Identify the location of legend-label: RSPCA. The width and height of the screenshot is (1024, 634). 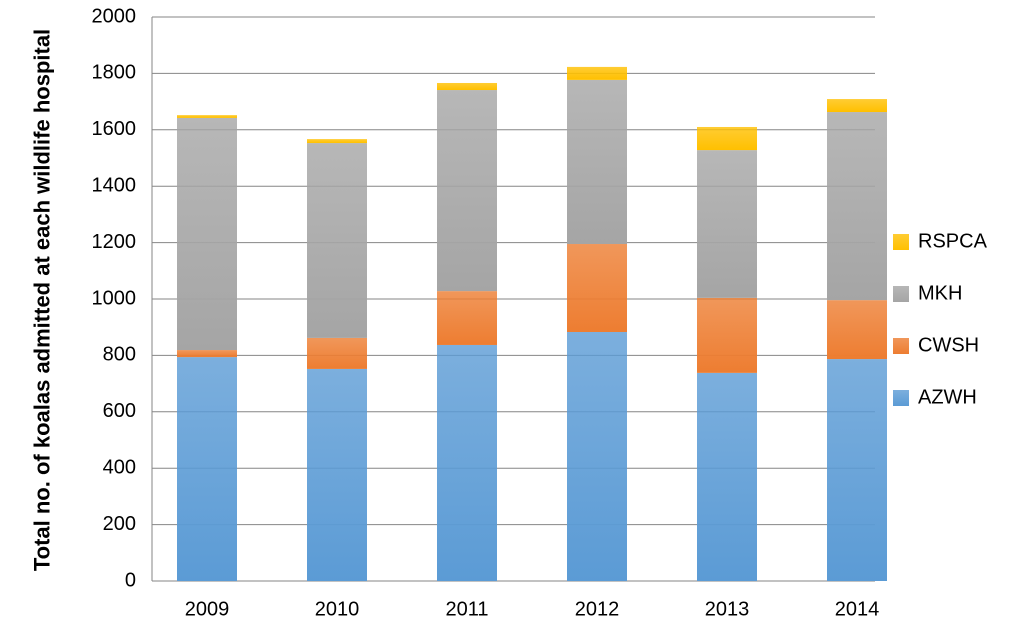
(953, 241).